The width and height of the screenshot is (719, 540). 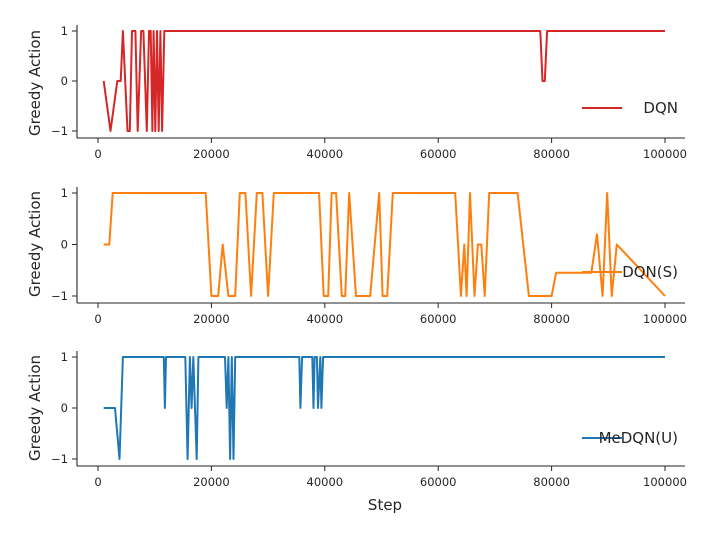 What do you see at coordinates (660, 108) in the screenshot?
I see `legend-label: DQN` at bounding box center [660, 108].